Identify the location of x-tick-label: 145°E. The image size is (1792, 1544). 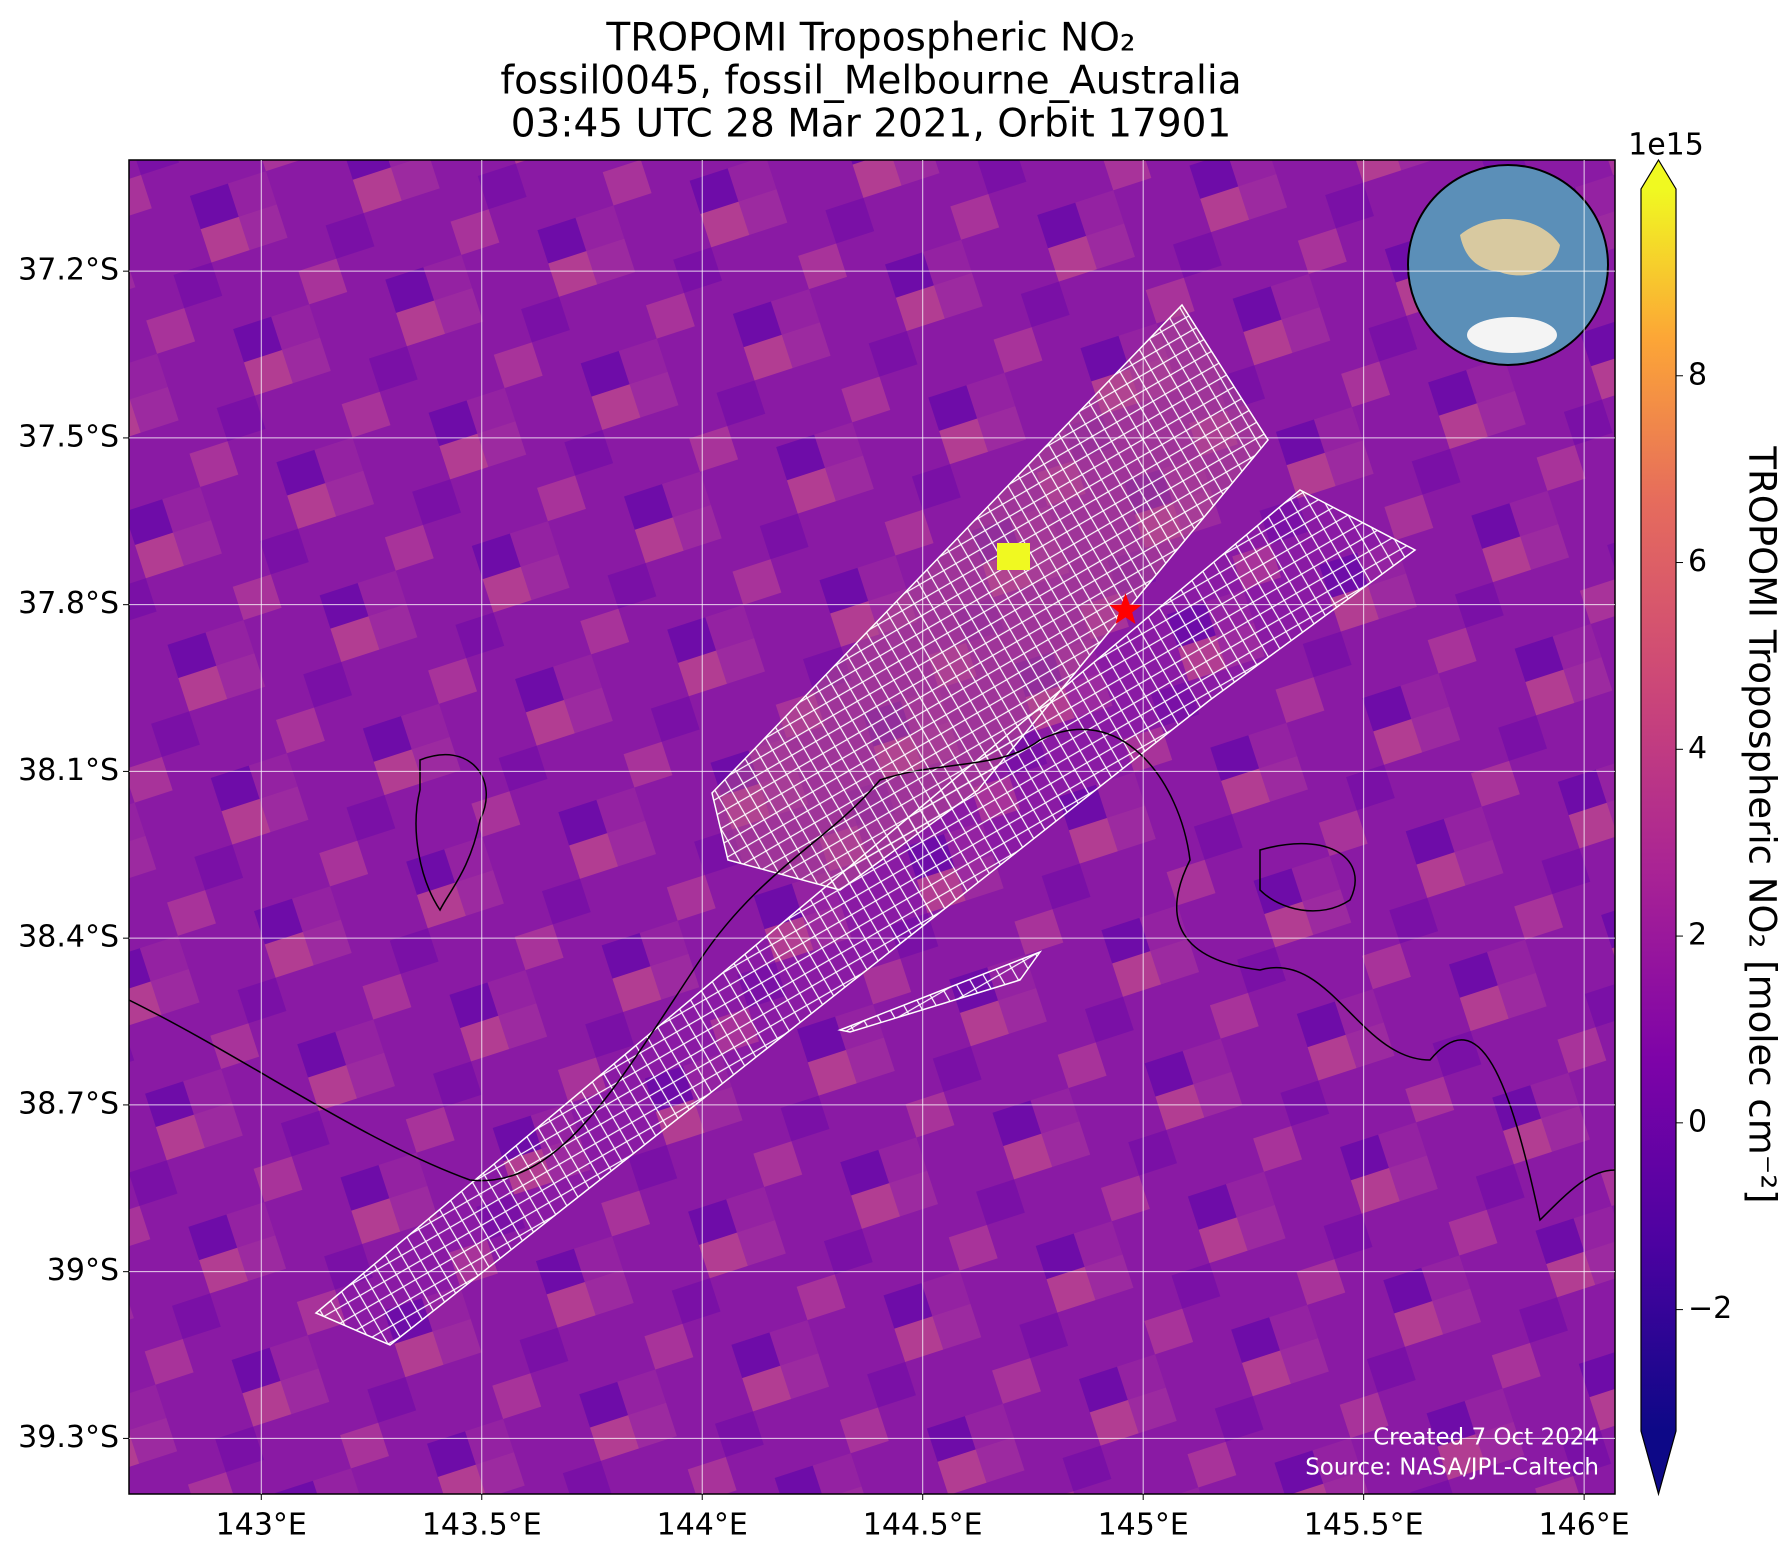
(1143, 1525).